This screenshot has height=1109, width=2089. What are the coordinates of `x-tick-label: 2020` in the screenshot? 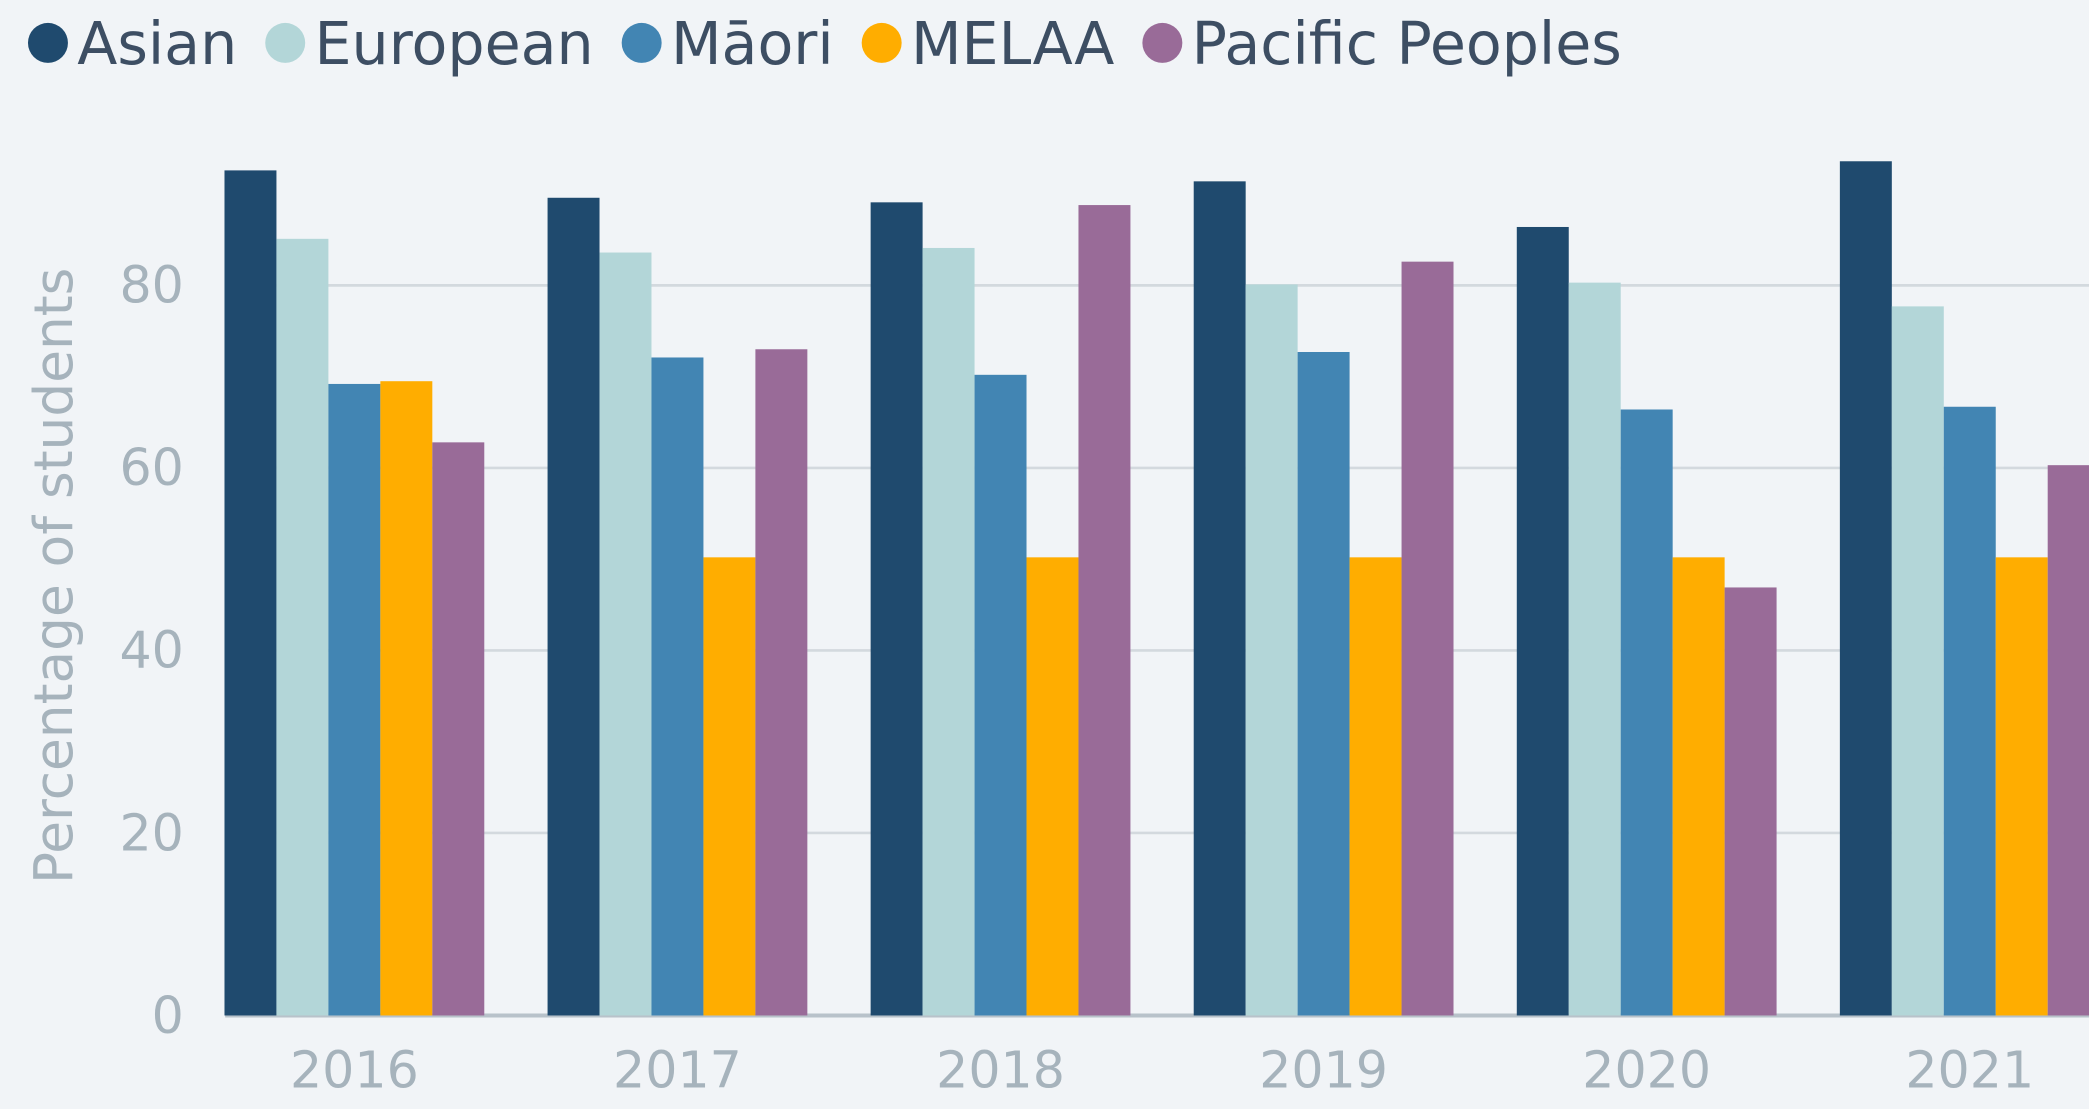 It's located at (1646, 1069).